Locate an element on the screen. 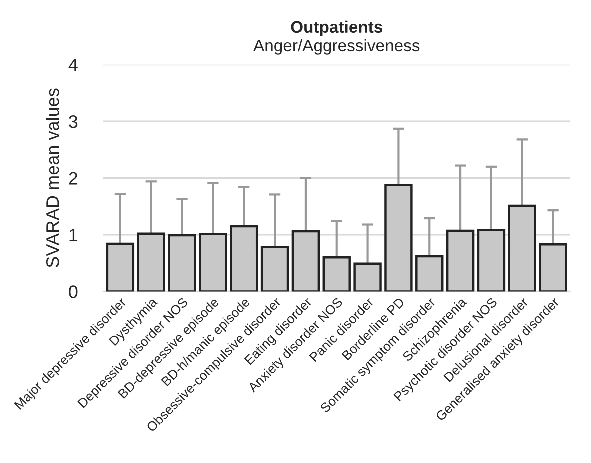 This screenshot has width=591, height=463. y-tick-label: 4 is located at coordinates (73, 65).